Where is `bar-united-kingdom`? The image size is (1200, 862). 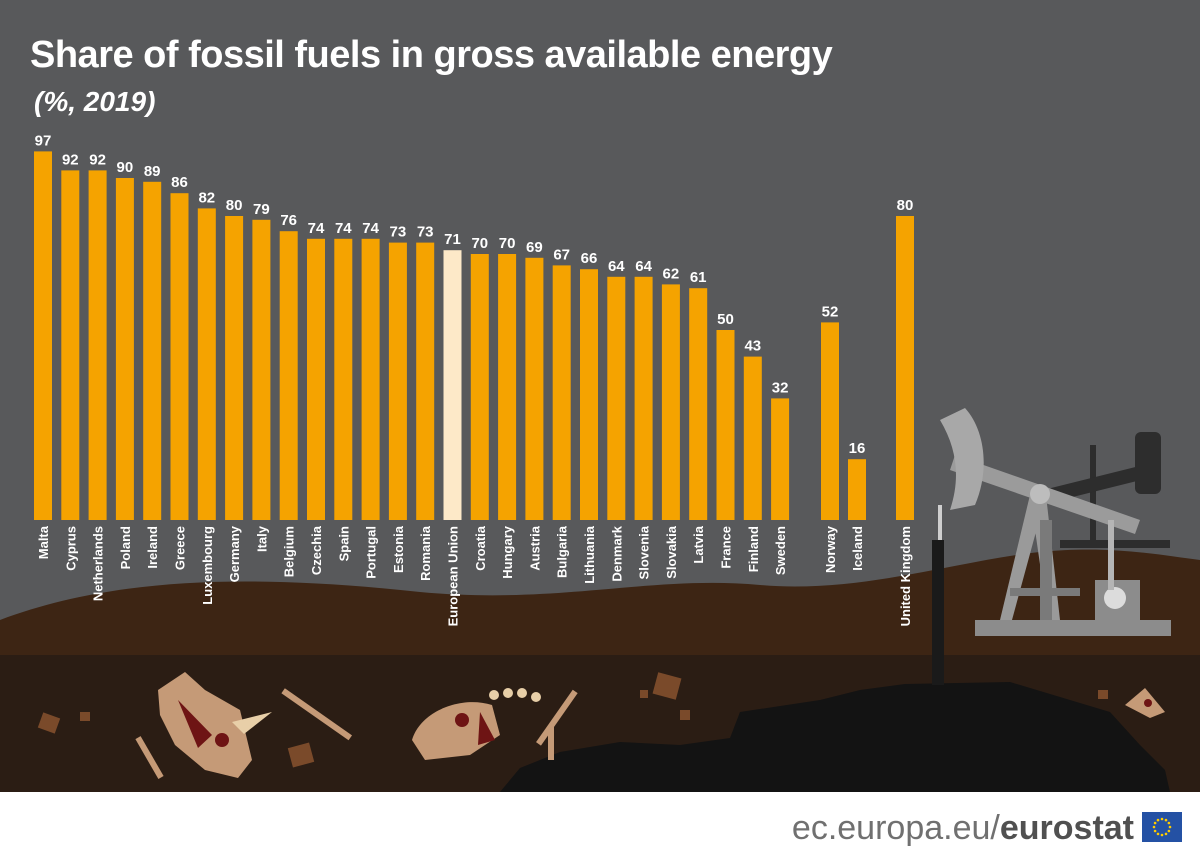
bar-united-kingdom is located at coordinates (905, 368).